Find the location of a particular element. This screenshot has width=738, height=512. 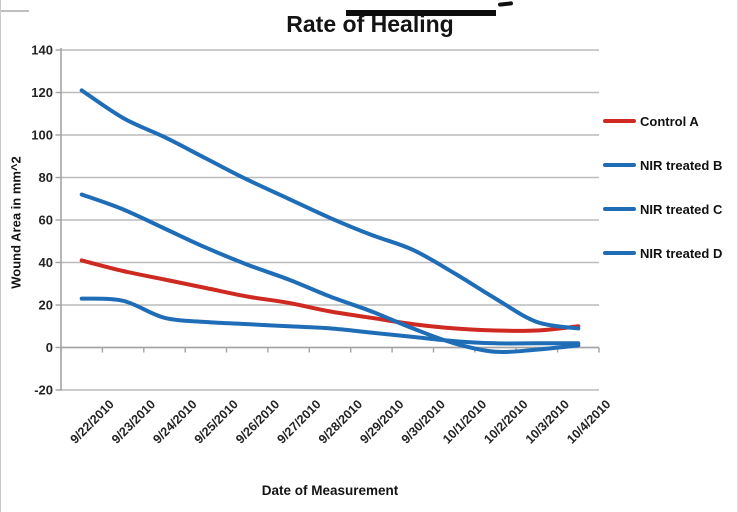

y-tick-label: 40 is located at coordinates (46, 262).